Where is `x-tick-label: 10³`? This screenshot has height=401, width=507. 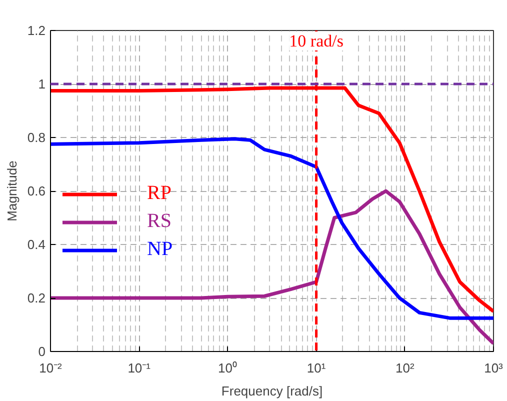
x-tick-label: 10³ is located at coordinates (494, 368).